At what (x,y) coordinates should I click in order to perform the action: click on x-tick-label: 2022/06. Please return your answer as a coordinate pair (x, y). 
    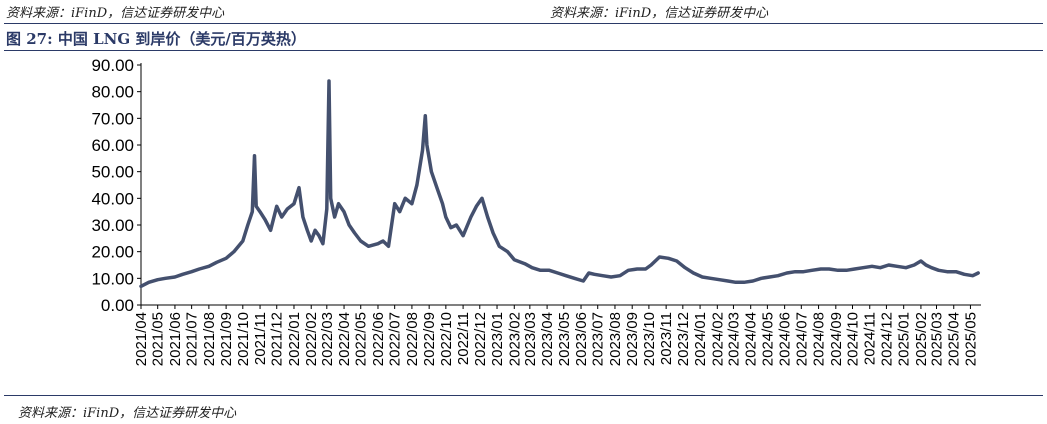
    Looking at the image, I should click on (378, 339).